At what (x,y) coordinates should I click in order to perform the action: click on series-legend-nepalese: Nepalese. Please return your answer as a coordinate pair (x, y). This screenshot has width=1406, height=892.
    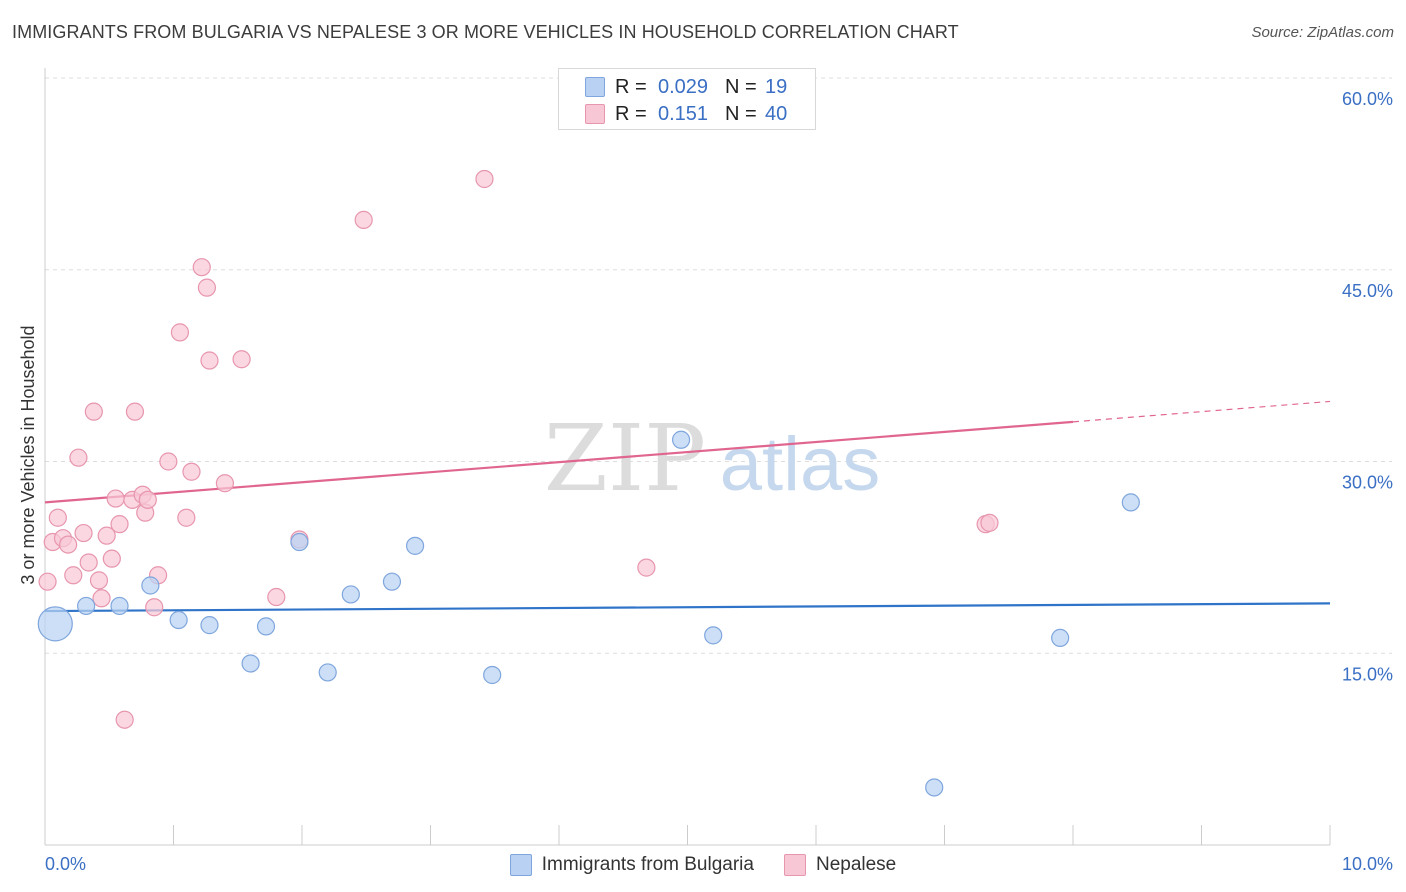
    Looking at the image, I should click on (840, 865).